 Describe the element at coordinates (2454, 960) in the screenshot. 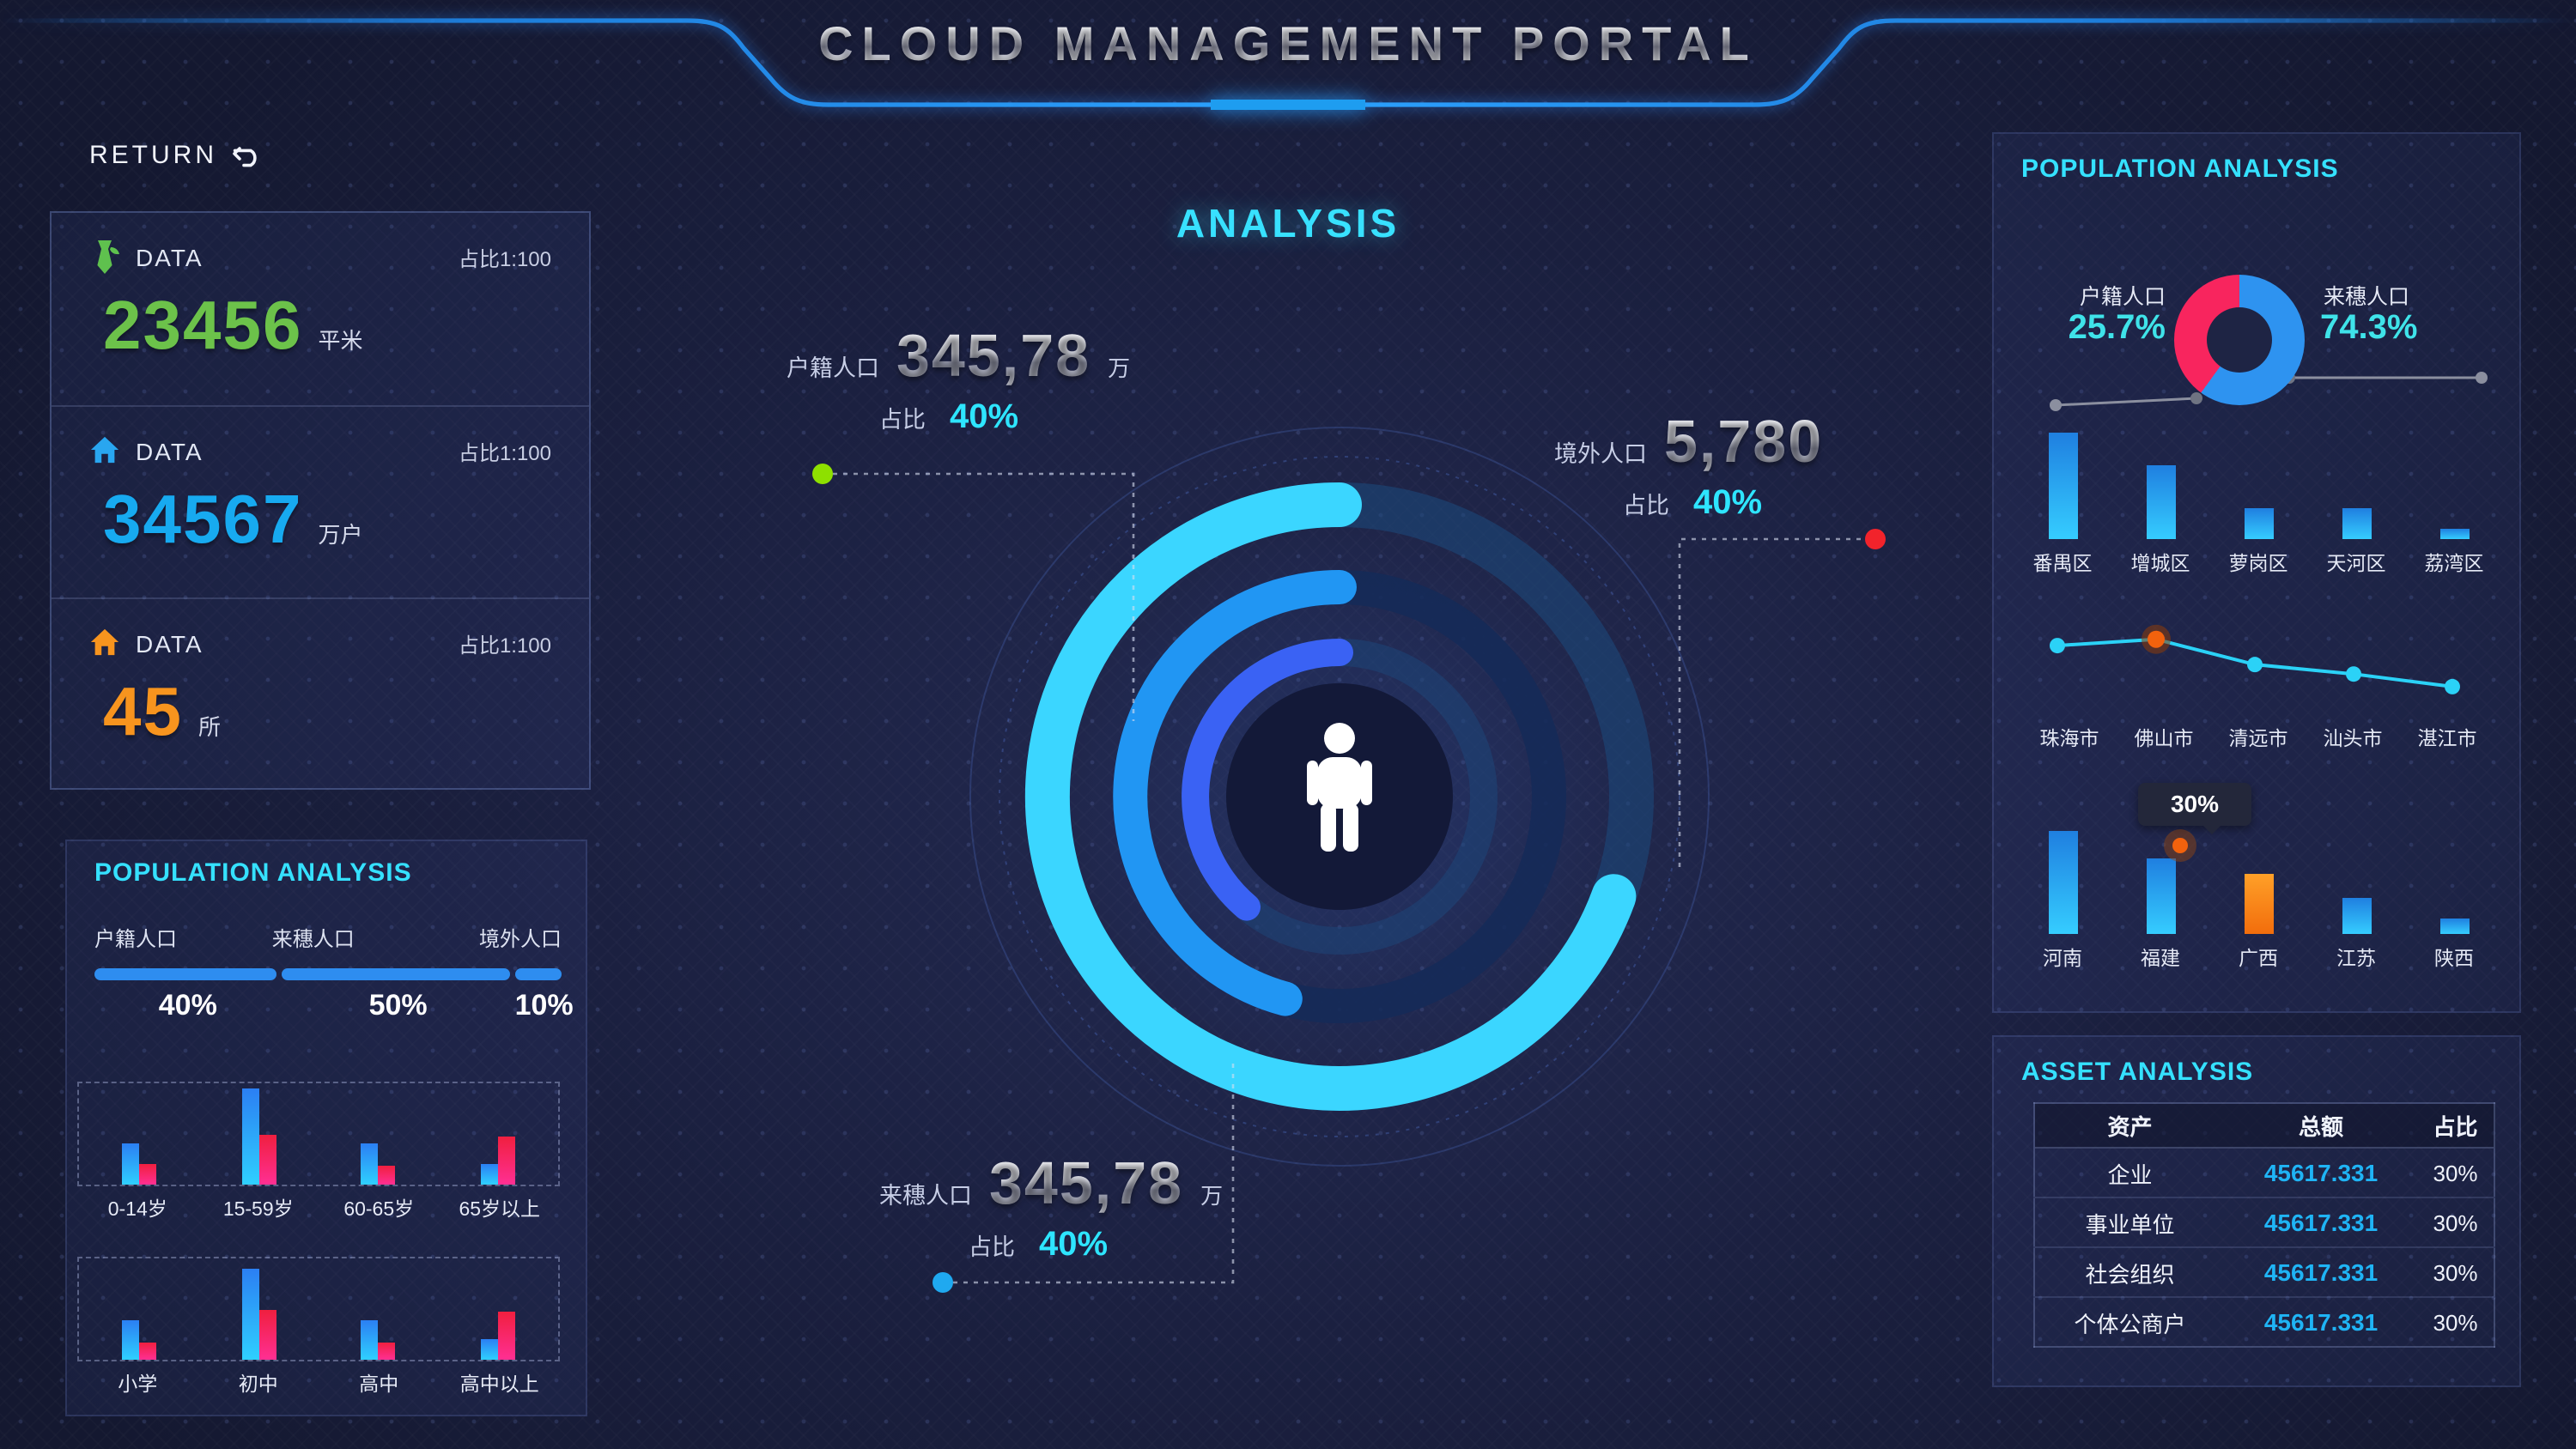

I see `category-label: 陕西` at that location.